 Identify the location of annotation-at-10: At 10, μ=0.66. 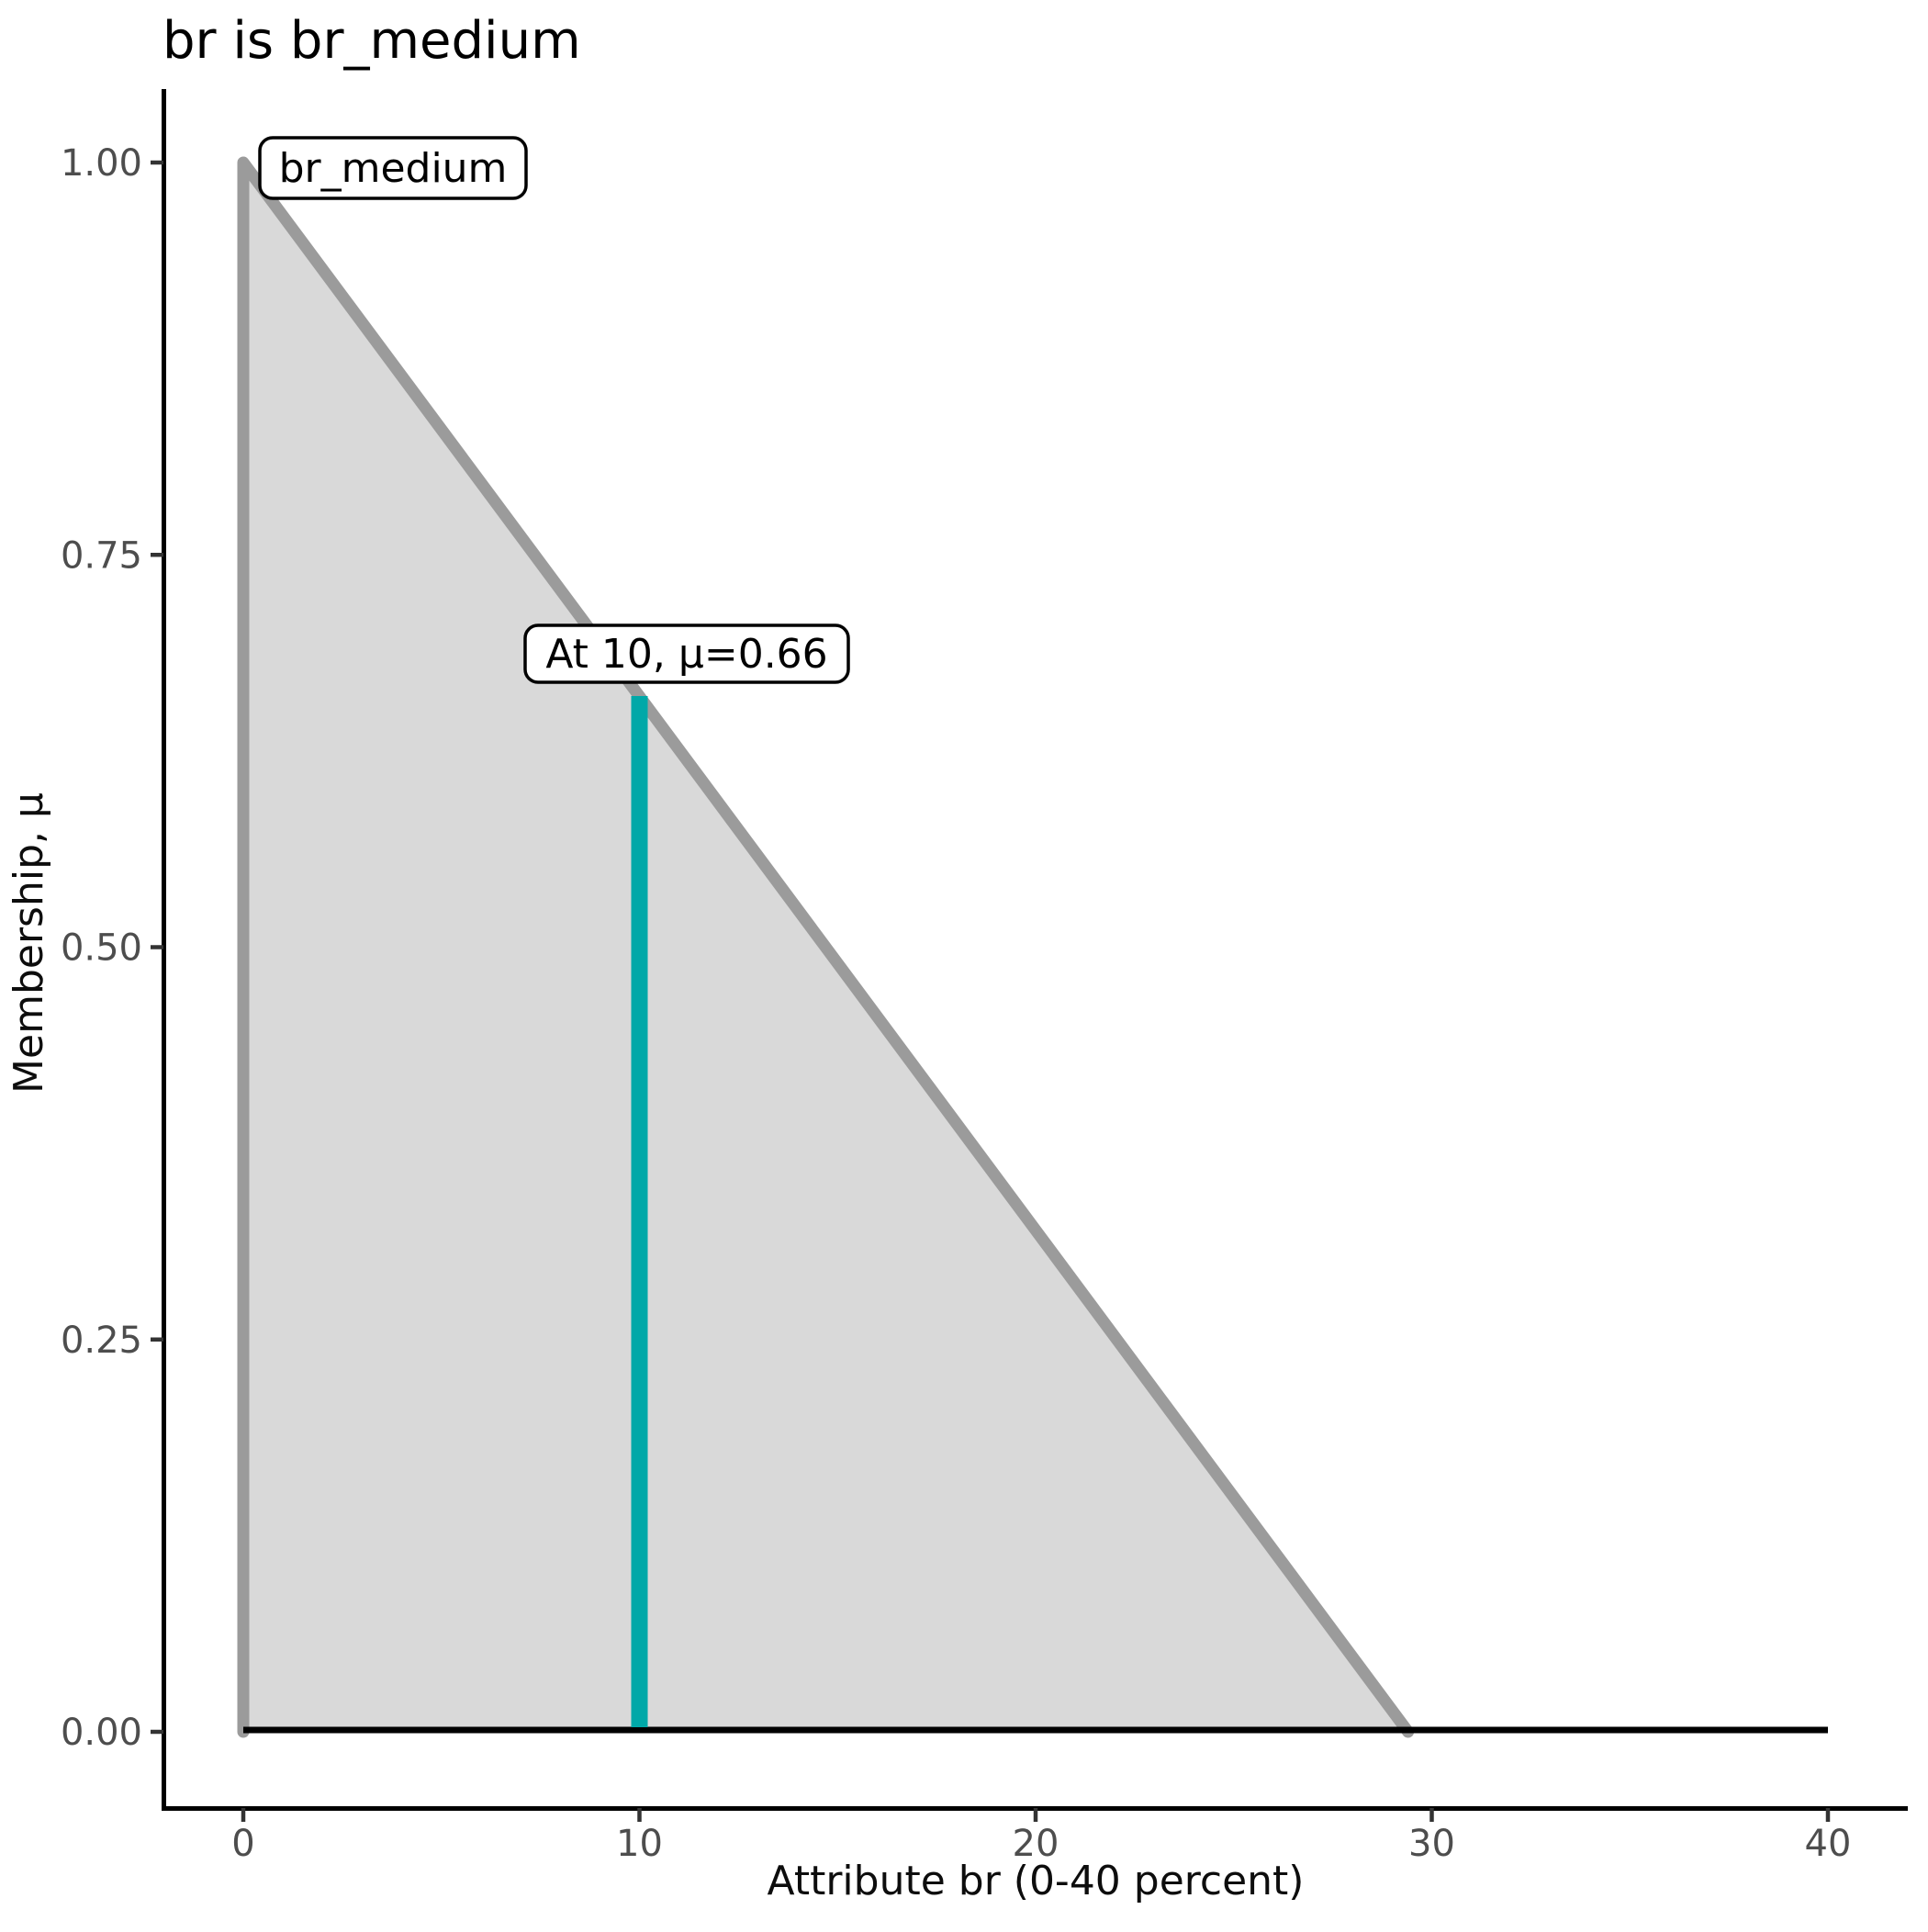
(686, 653).